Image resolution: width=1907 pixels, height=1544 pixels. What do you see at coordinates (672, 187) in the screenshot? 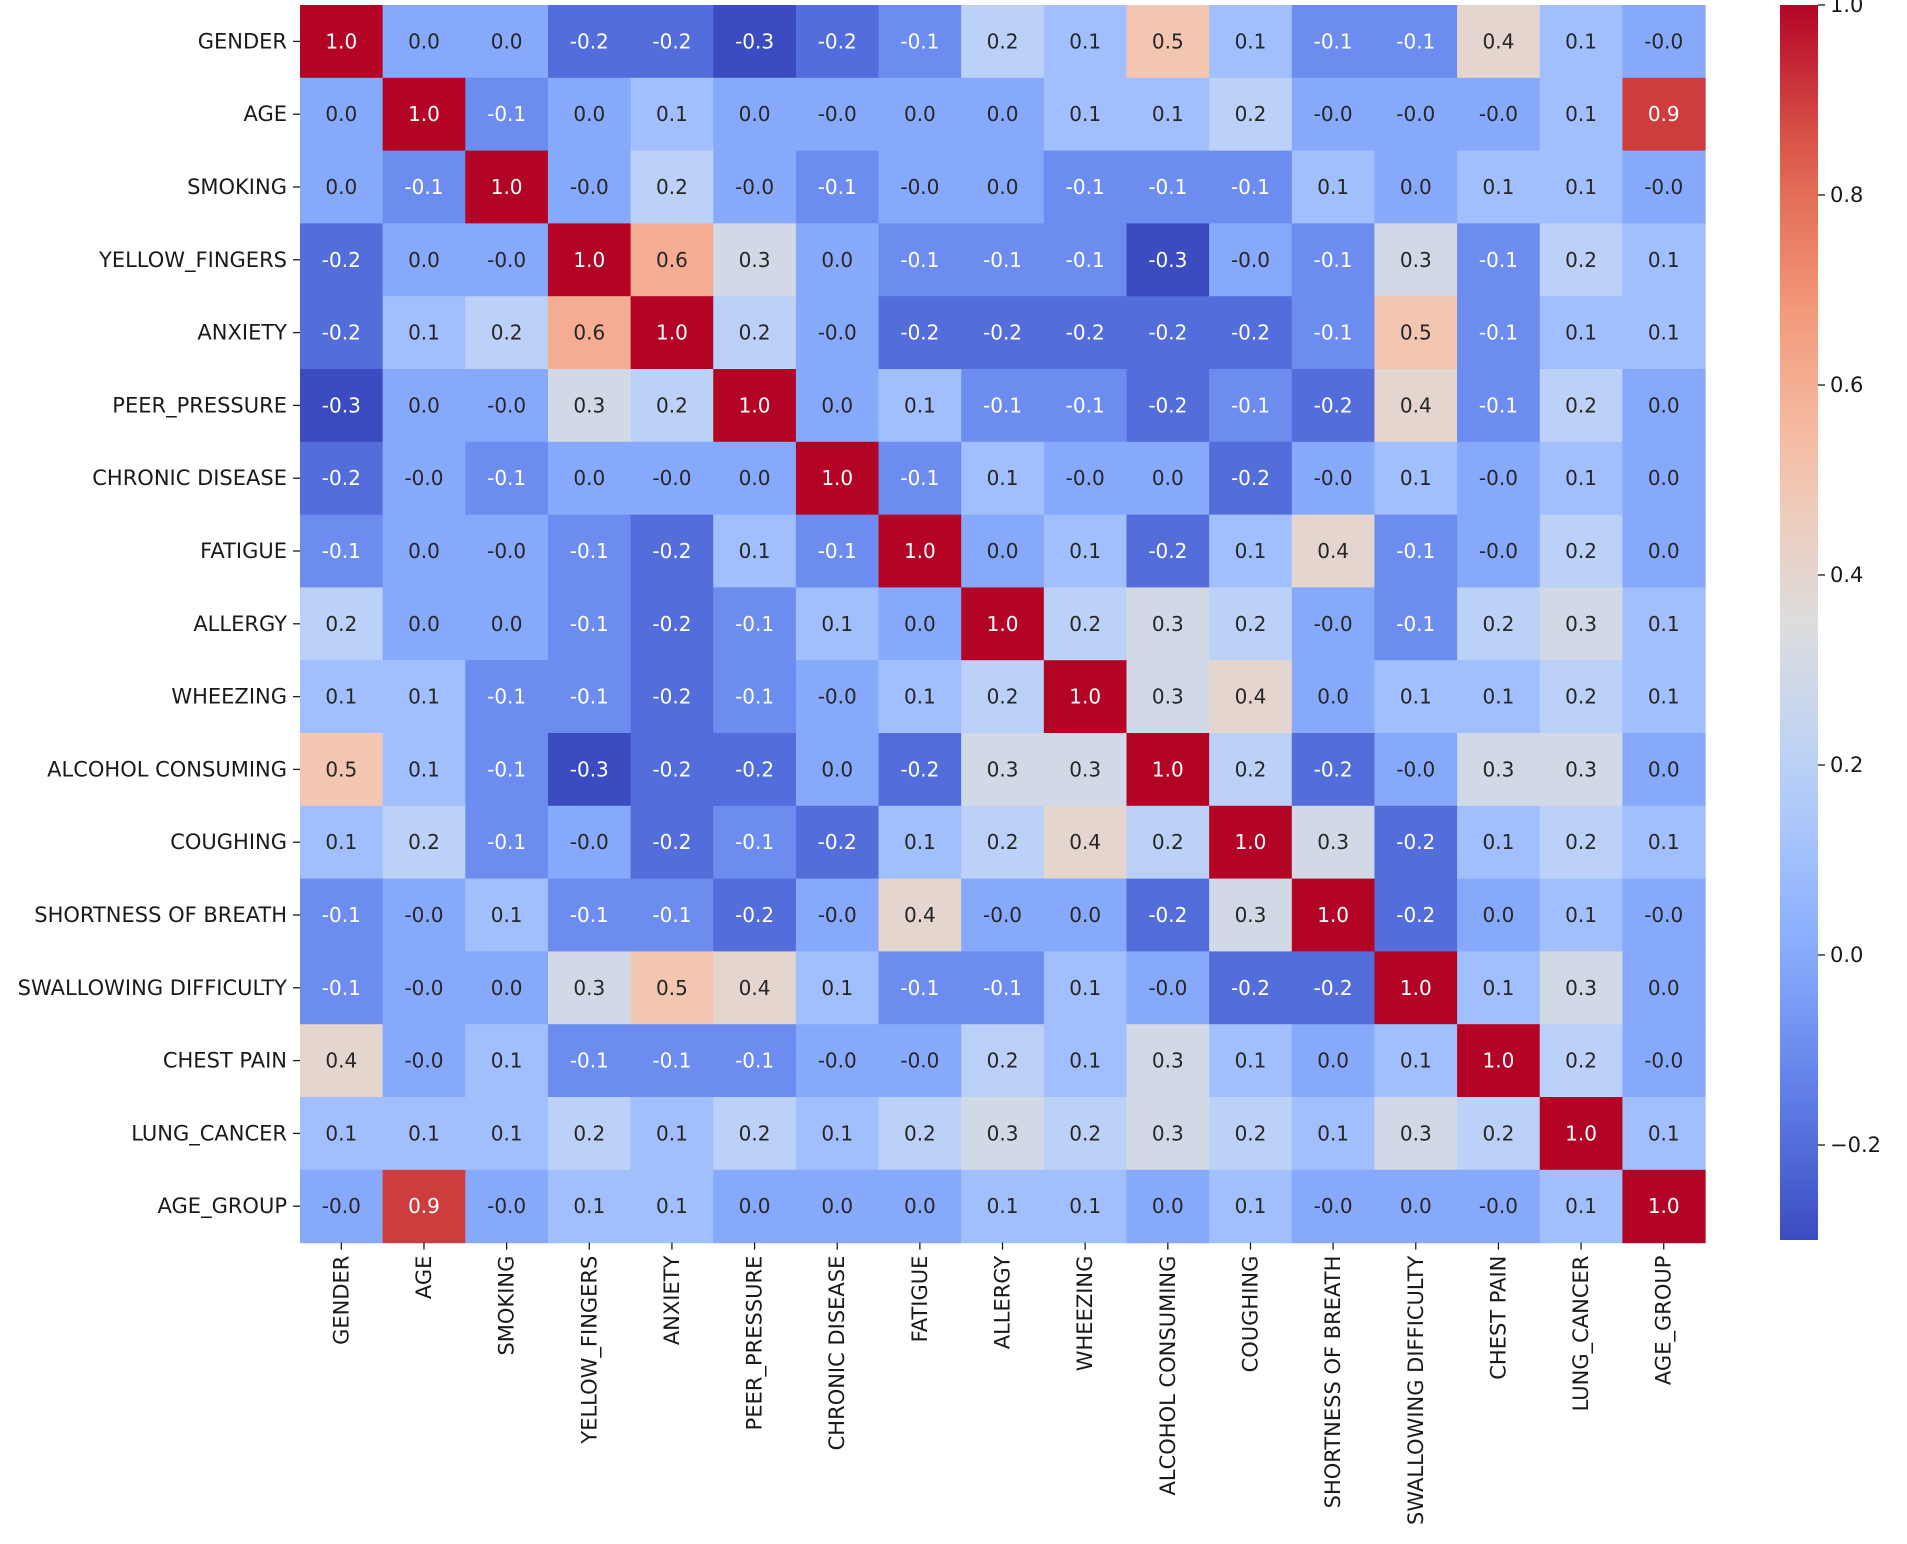
I see `heatmap-cell-smoking-anxiety` at bounding box center [672, 187].